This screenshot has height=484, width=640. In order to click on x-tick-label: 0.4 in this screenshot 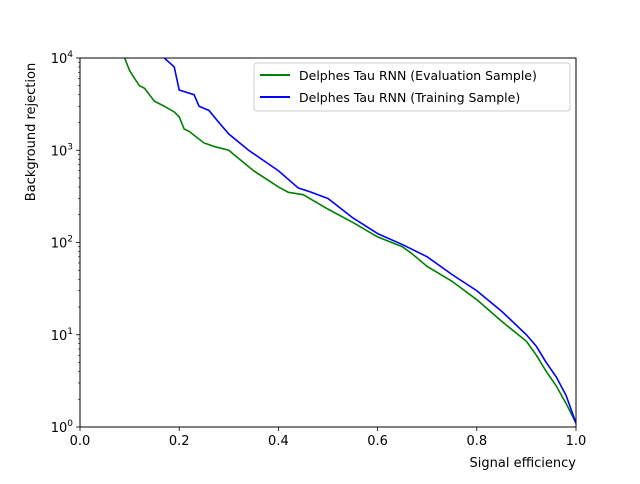, I will do `click(278, 441)`.